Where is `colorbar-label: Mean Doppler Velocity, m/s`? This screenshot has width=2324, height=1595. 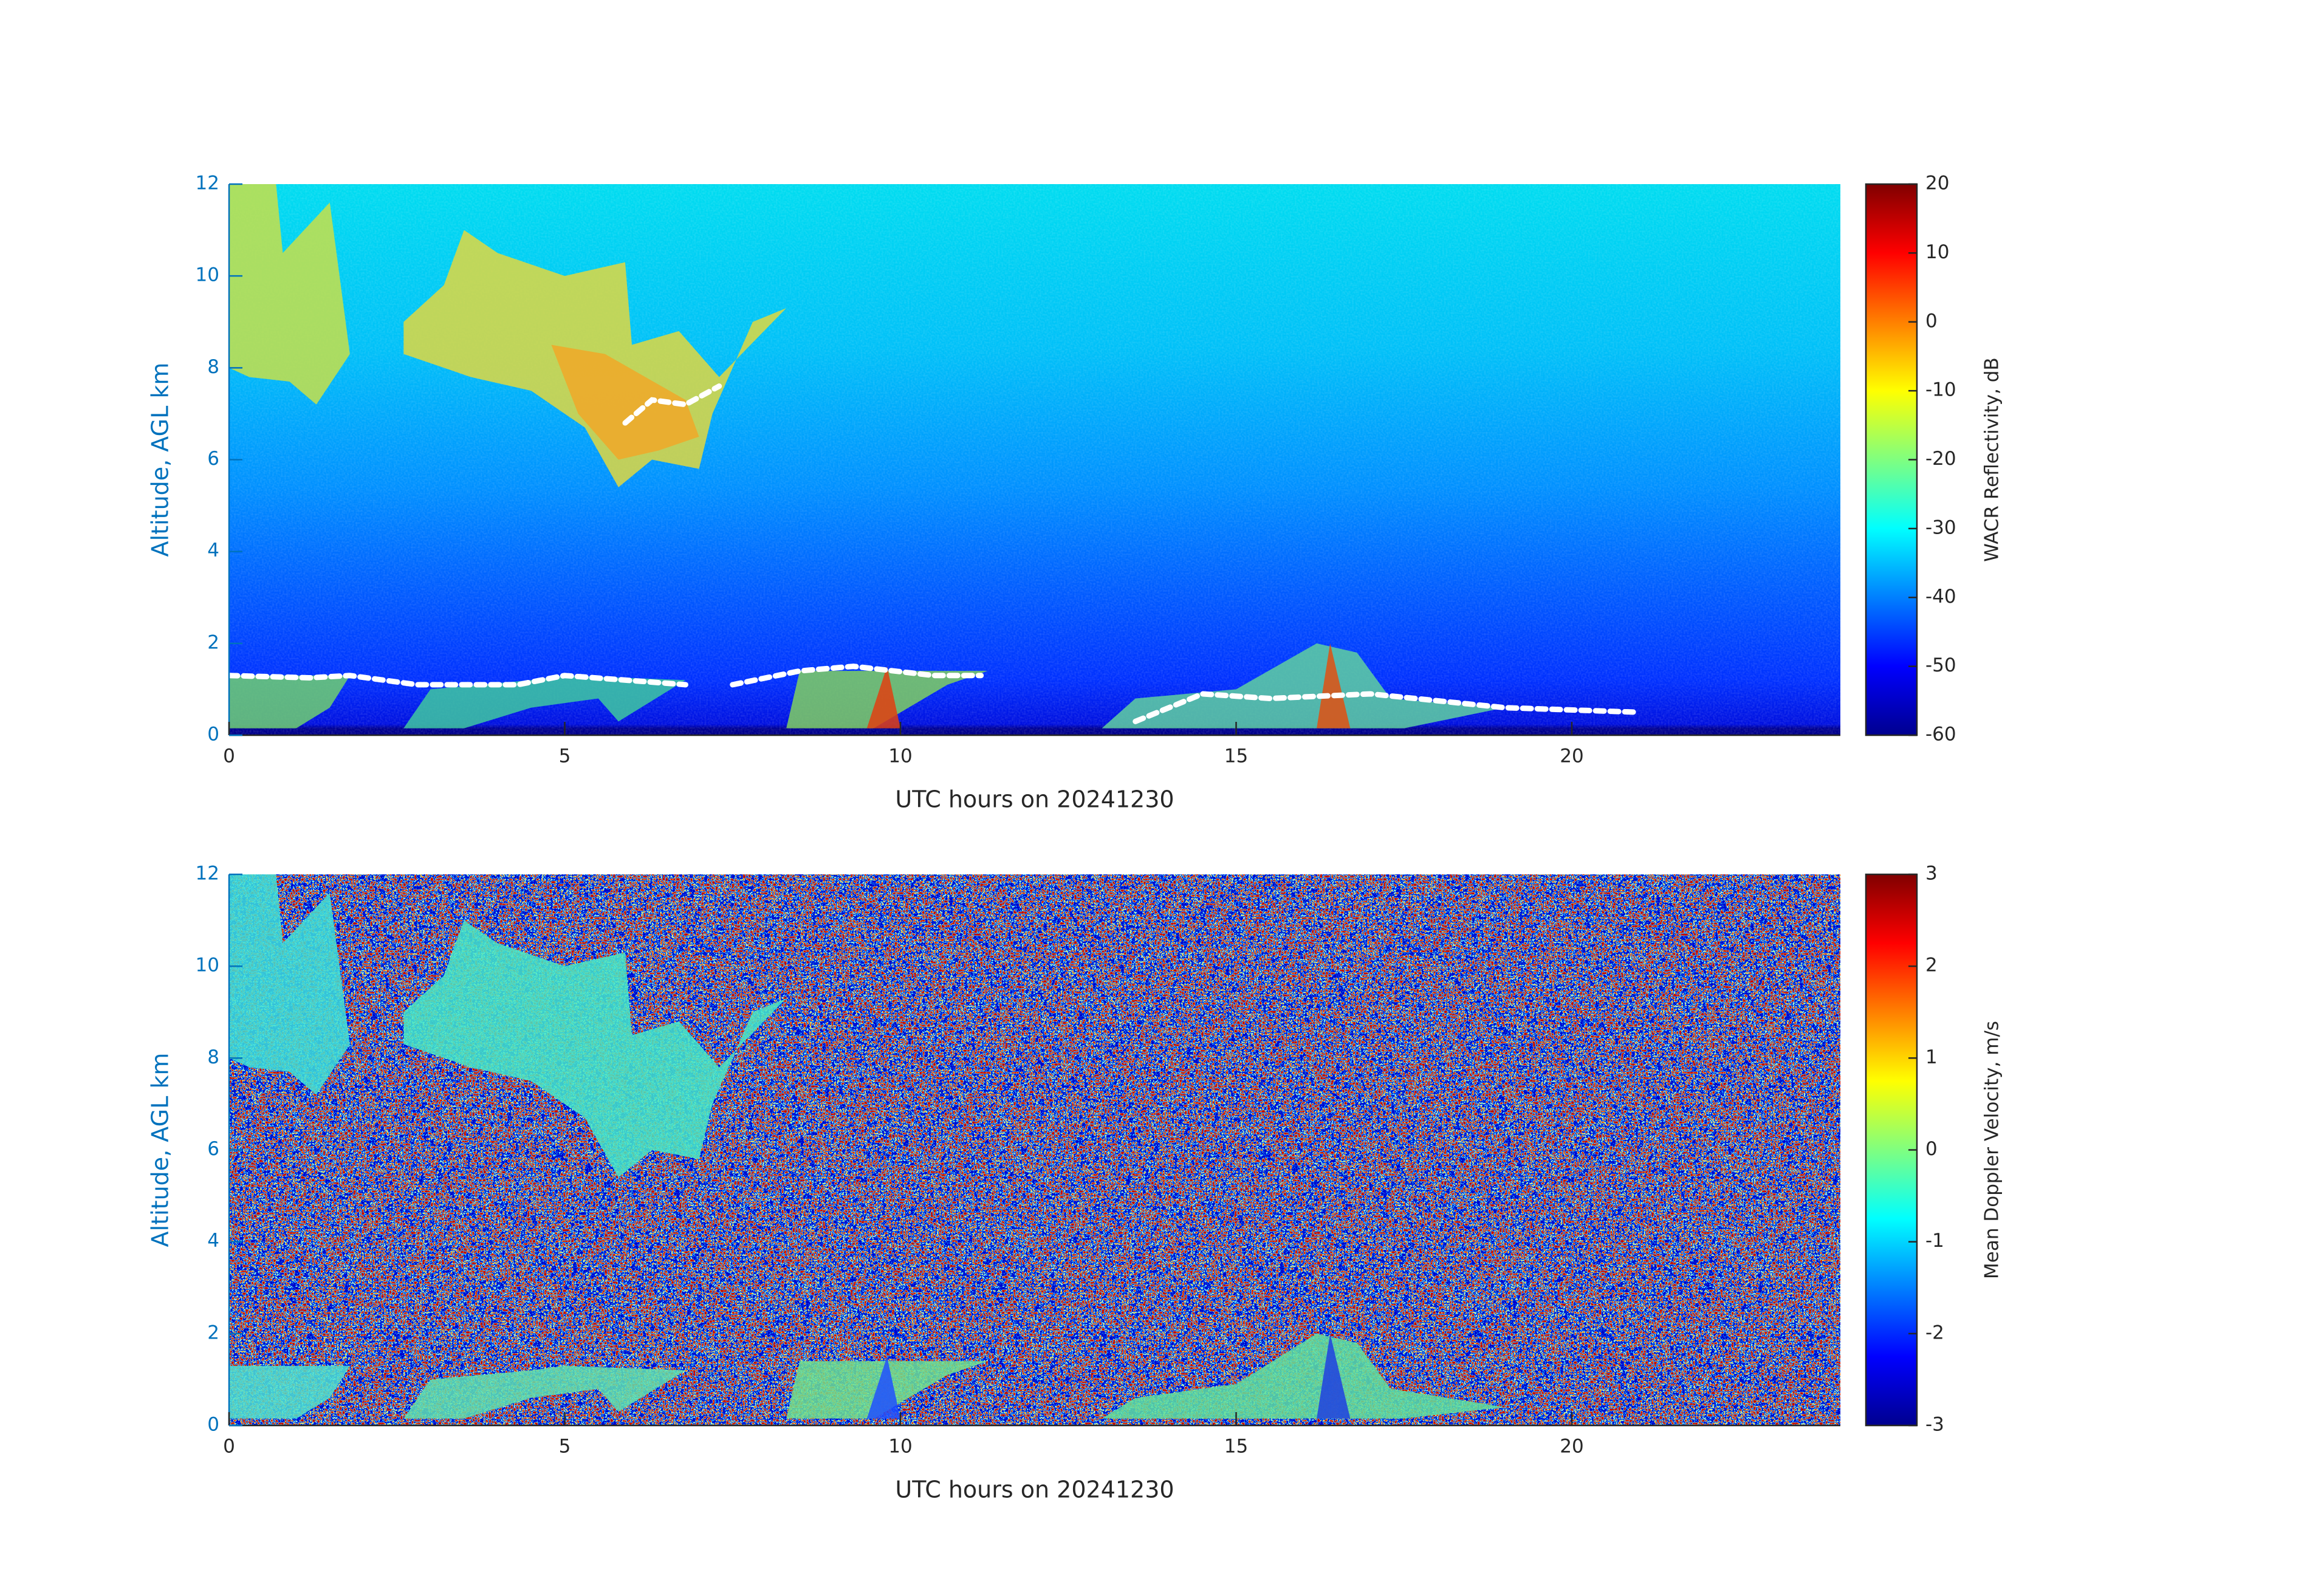
colorbar-label: Mean Doppler Velocity, m/s is located at coordinates (1992, 1150).